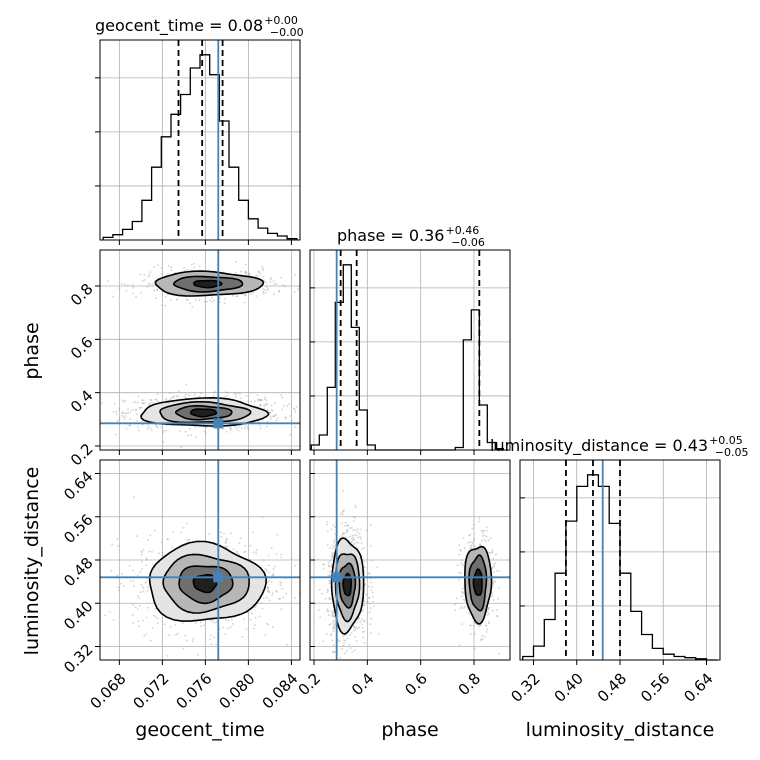 Image resolution: width=760 pixels, height=760 pixels. What do you see at coordinates (698, 688) in the screenshot?
I see `x-tick-label-luminosity-distance: 0.64` at bounding box center [698, 688].